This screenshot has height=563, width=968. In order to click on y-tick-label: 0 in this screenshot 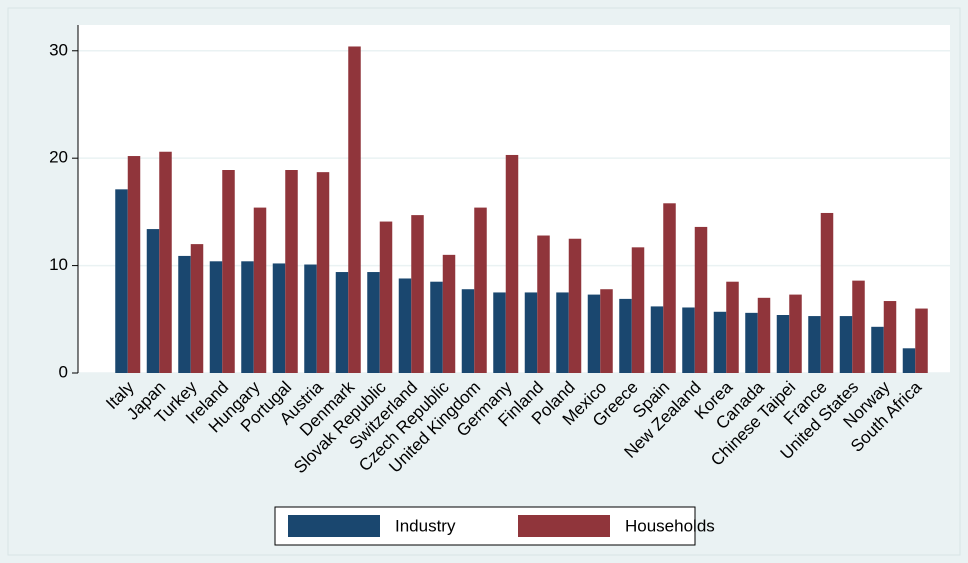, I will do `click(63, 371)`.